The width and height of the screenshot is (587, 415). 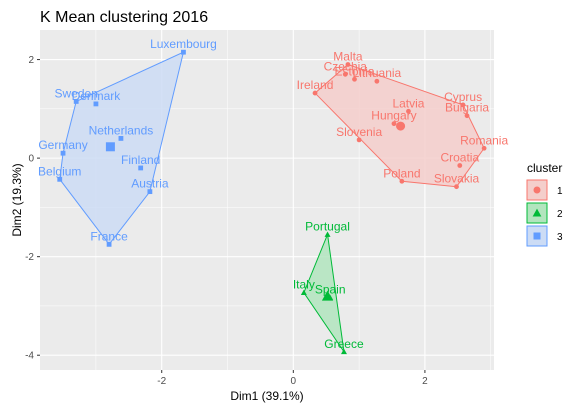 What do you see at coordinates (377, 73) in the screenshot?
I see `label-lithuania: Lithuania` at bounding box center [377, 73].